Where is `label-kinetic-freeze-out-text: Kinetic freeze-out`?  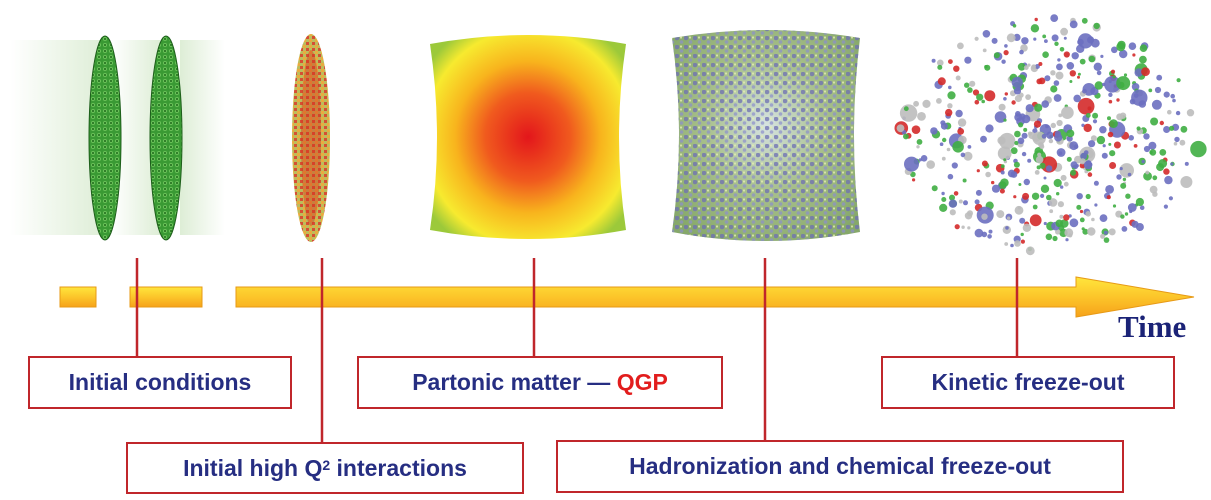 label-kinetic-freeze-out-text: Kinetic freeze-out is located at coordinates (1028, 382).